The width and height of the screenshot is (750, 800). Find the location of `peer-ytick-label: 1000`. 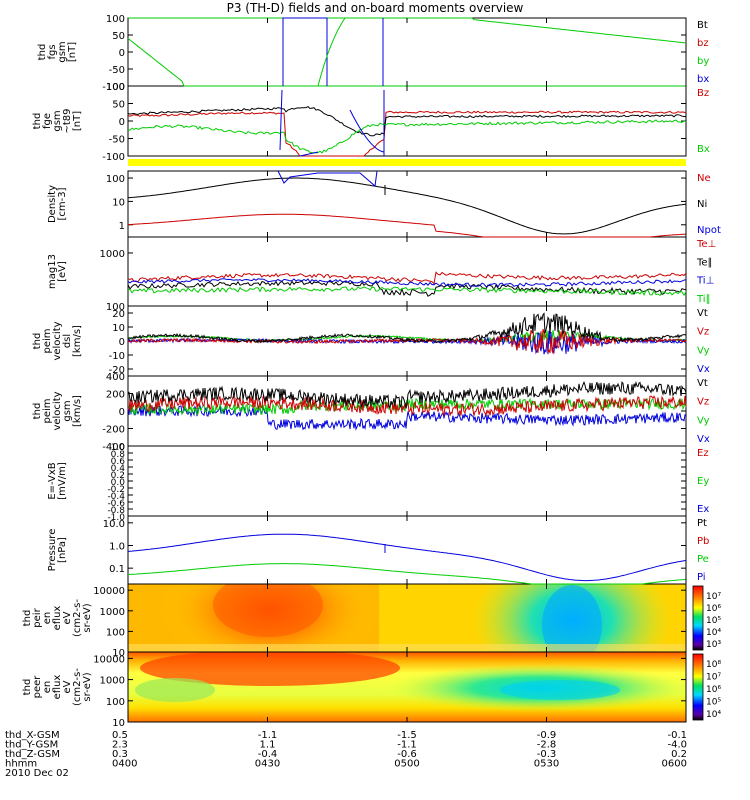

peer-ytick-label: 1000 is located at coordinates (112, 681).